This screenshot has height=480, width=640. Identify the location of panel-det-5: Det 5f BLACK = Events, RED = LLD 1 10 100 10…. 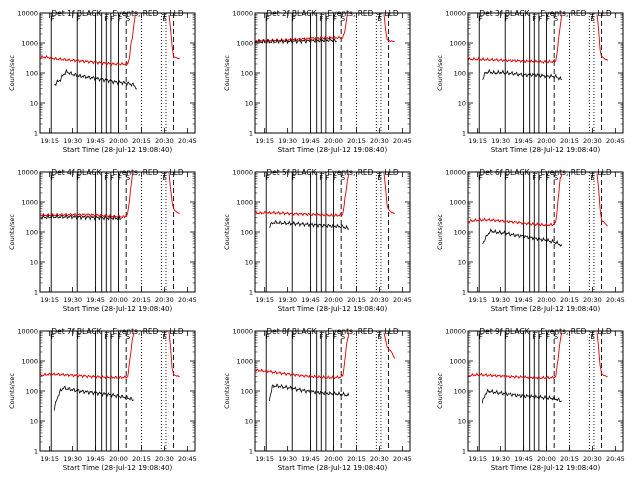
(317, 240).